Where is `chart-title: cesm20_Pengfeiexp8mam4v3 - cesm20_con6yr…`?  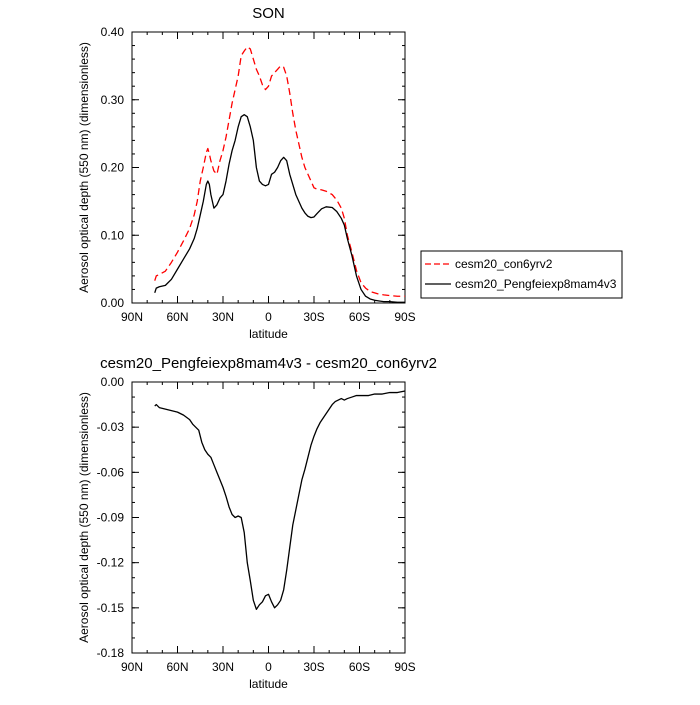
chart-title: cesm20_Pengfeiexp8mam4v3 - cesm20_con6yr… is located at coordinates (268, 363).